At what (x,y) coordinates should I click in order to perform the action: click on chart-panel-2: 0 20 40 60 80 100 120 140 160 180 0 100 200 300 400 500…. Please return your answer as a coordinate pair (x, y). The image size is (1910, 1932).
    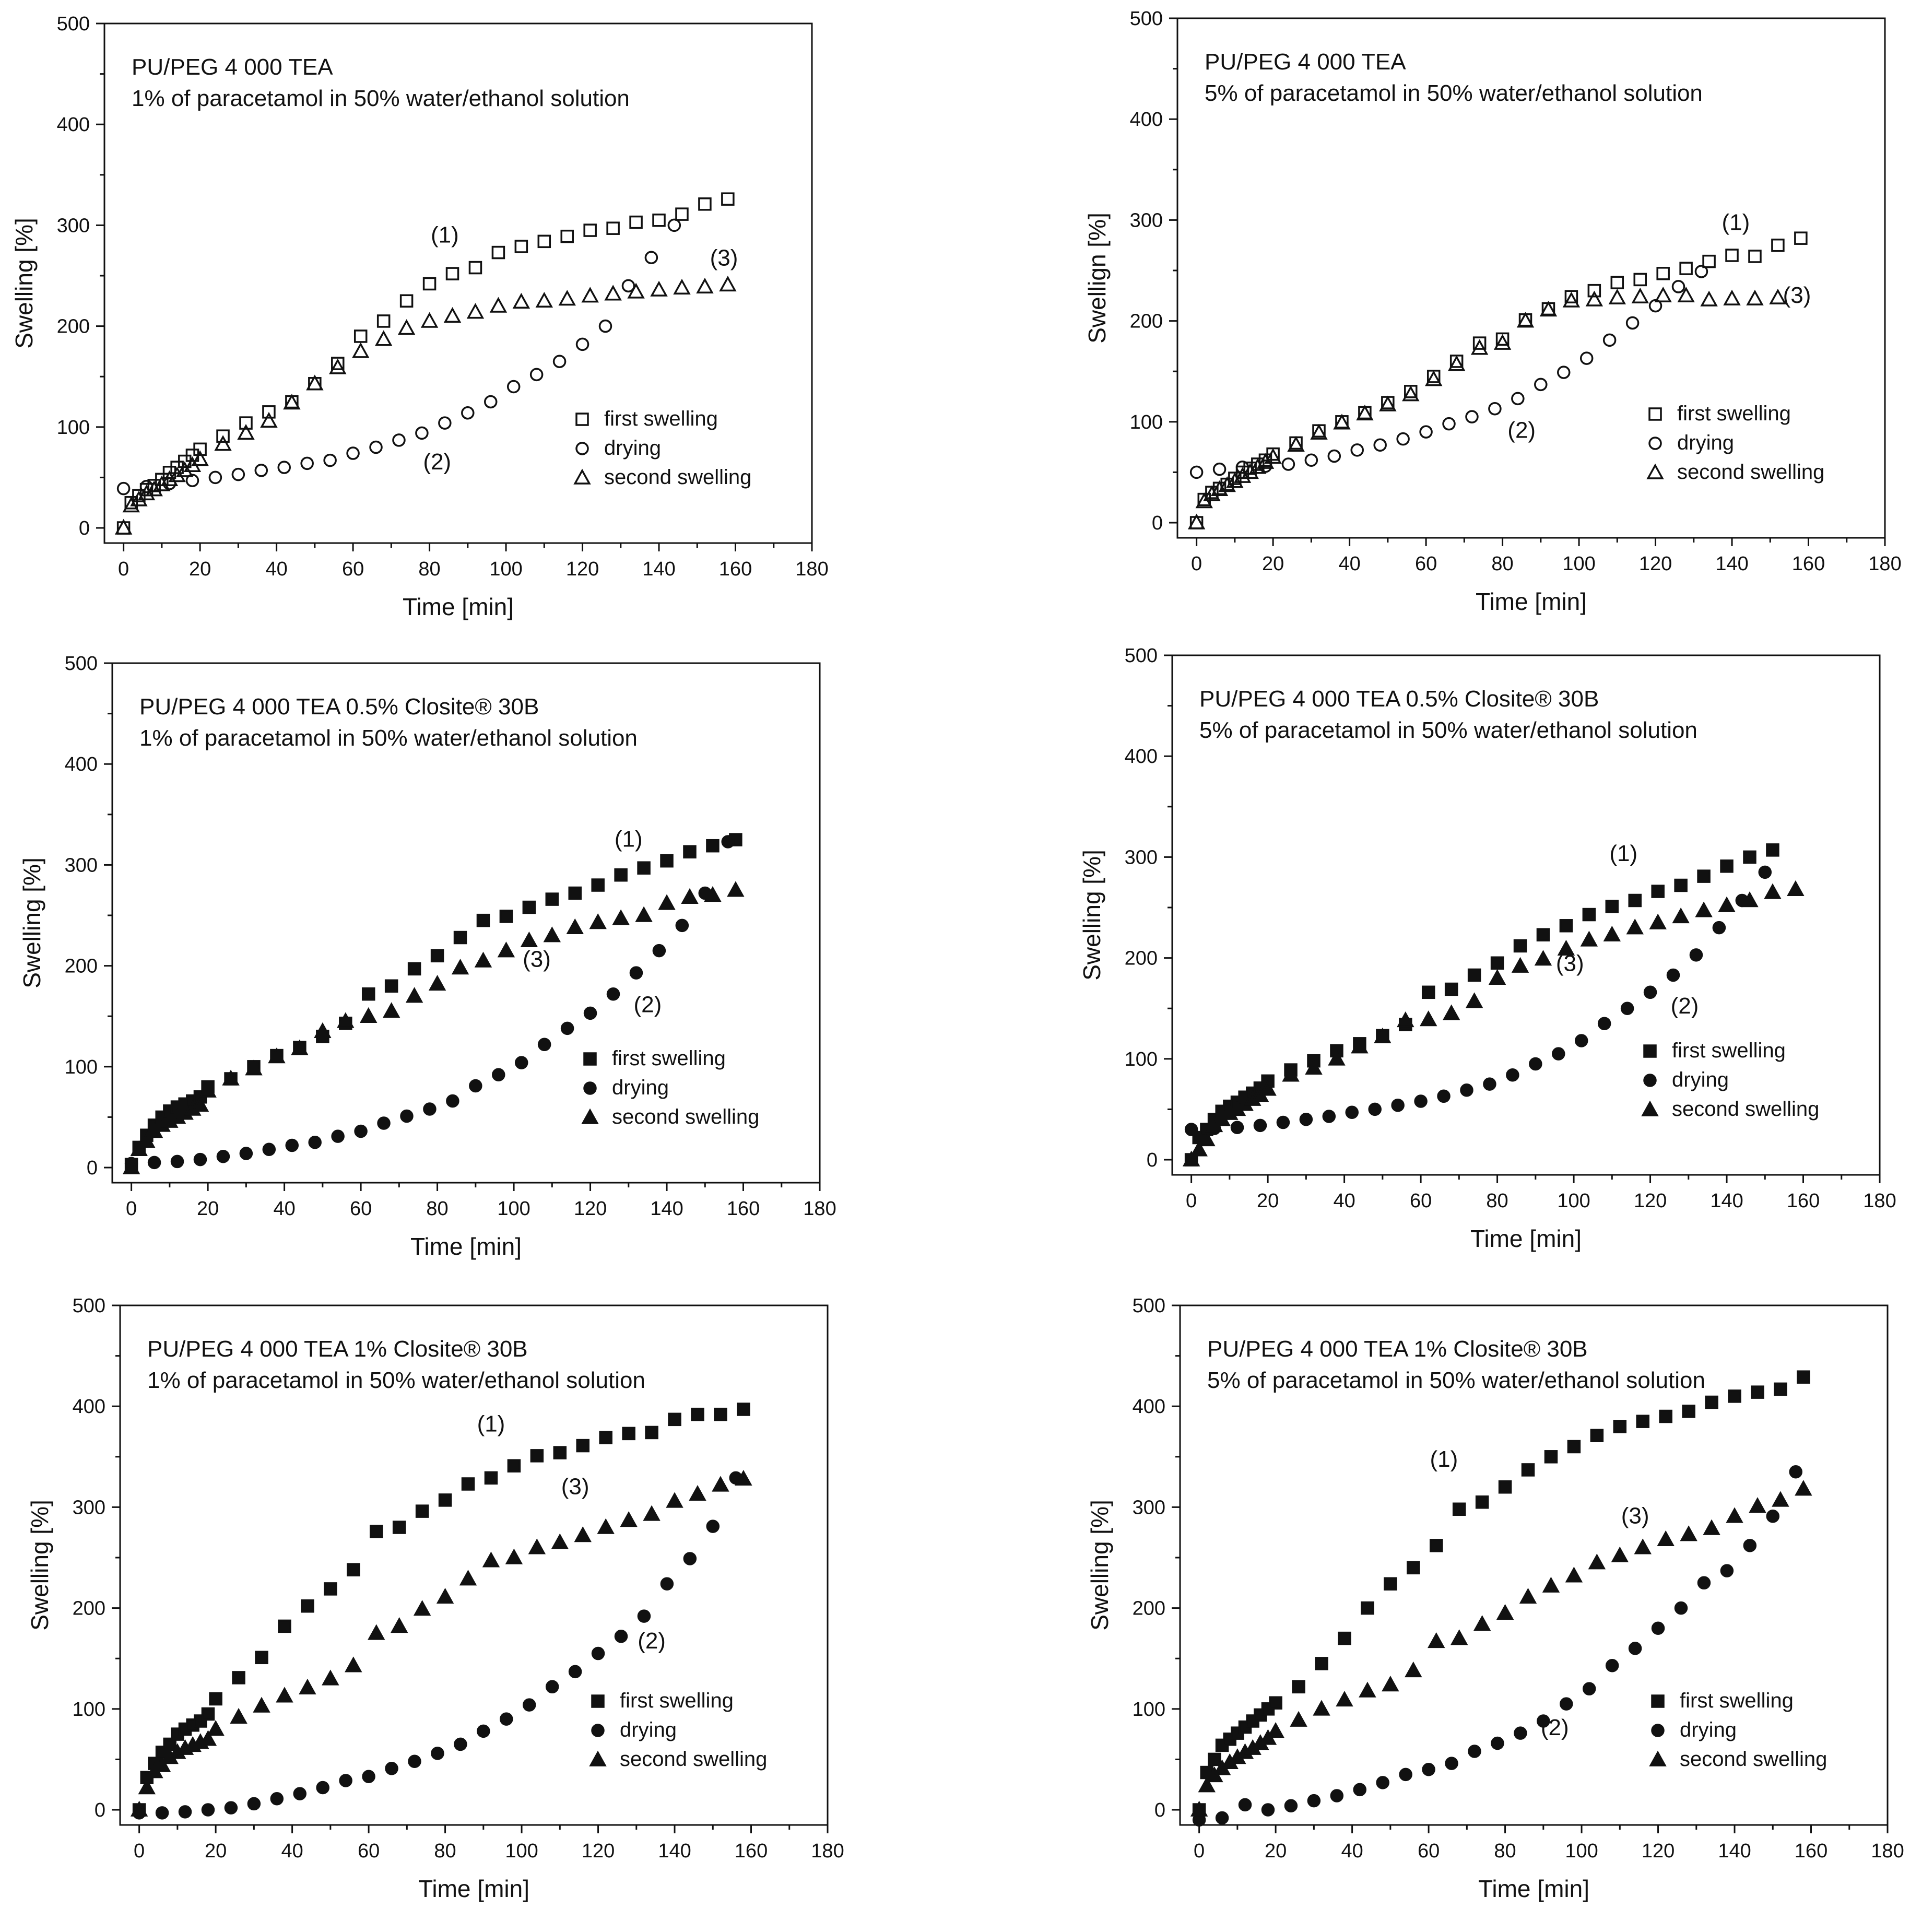
    Looking at the image, I should click on (1492, 311).